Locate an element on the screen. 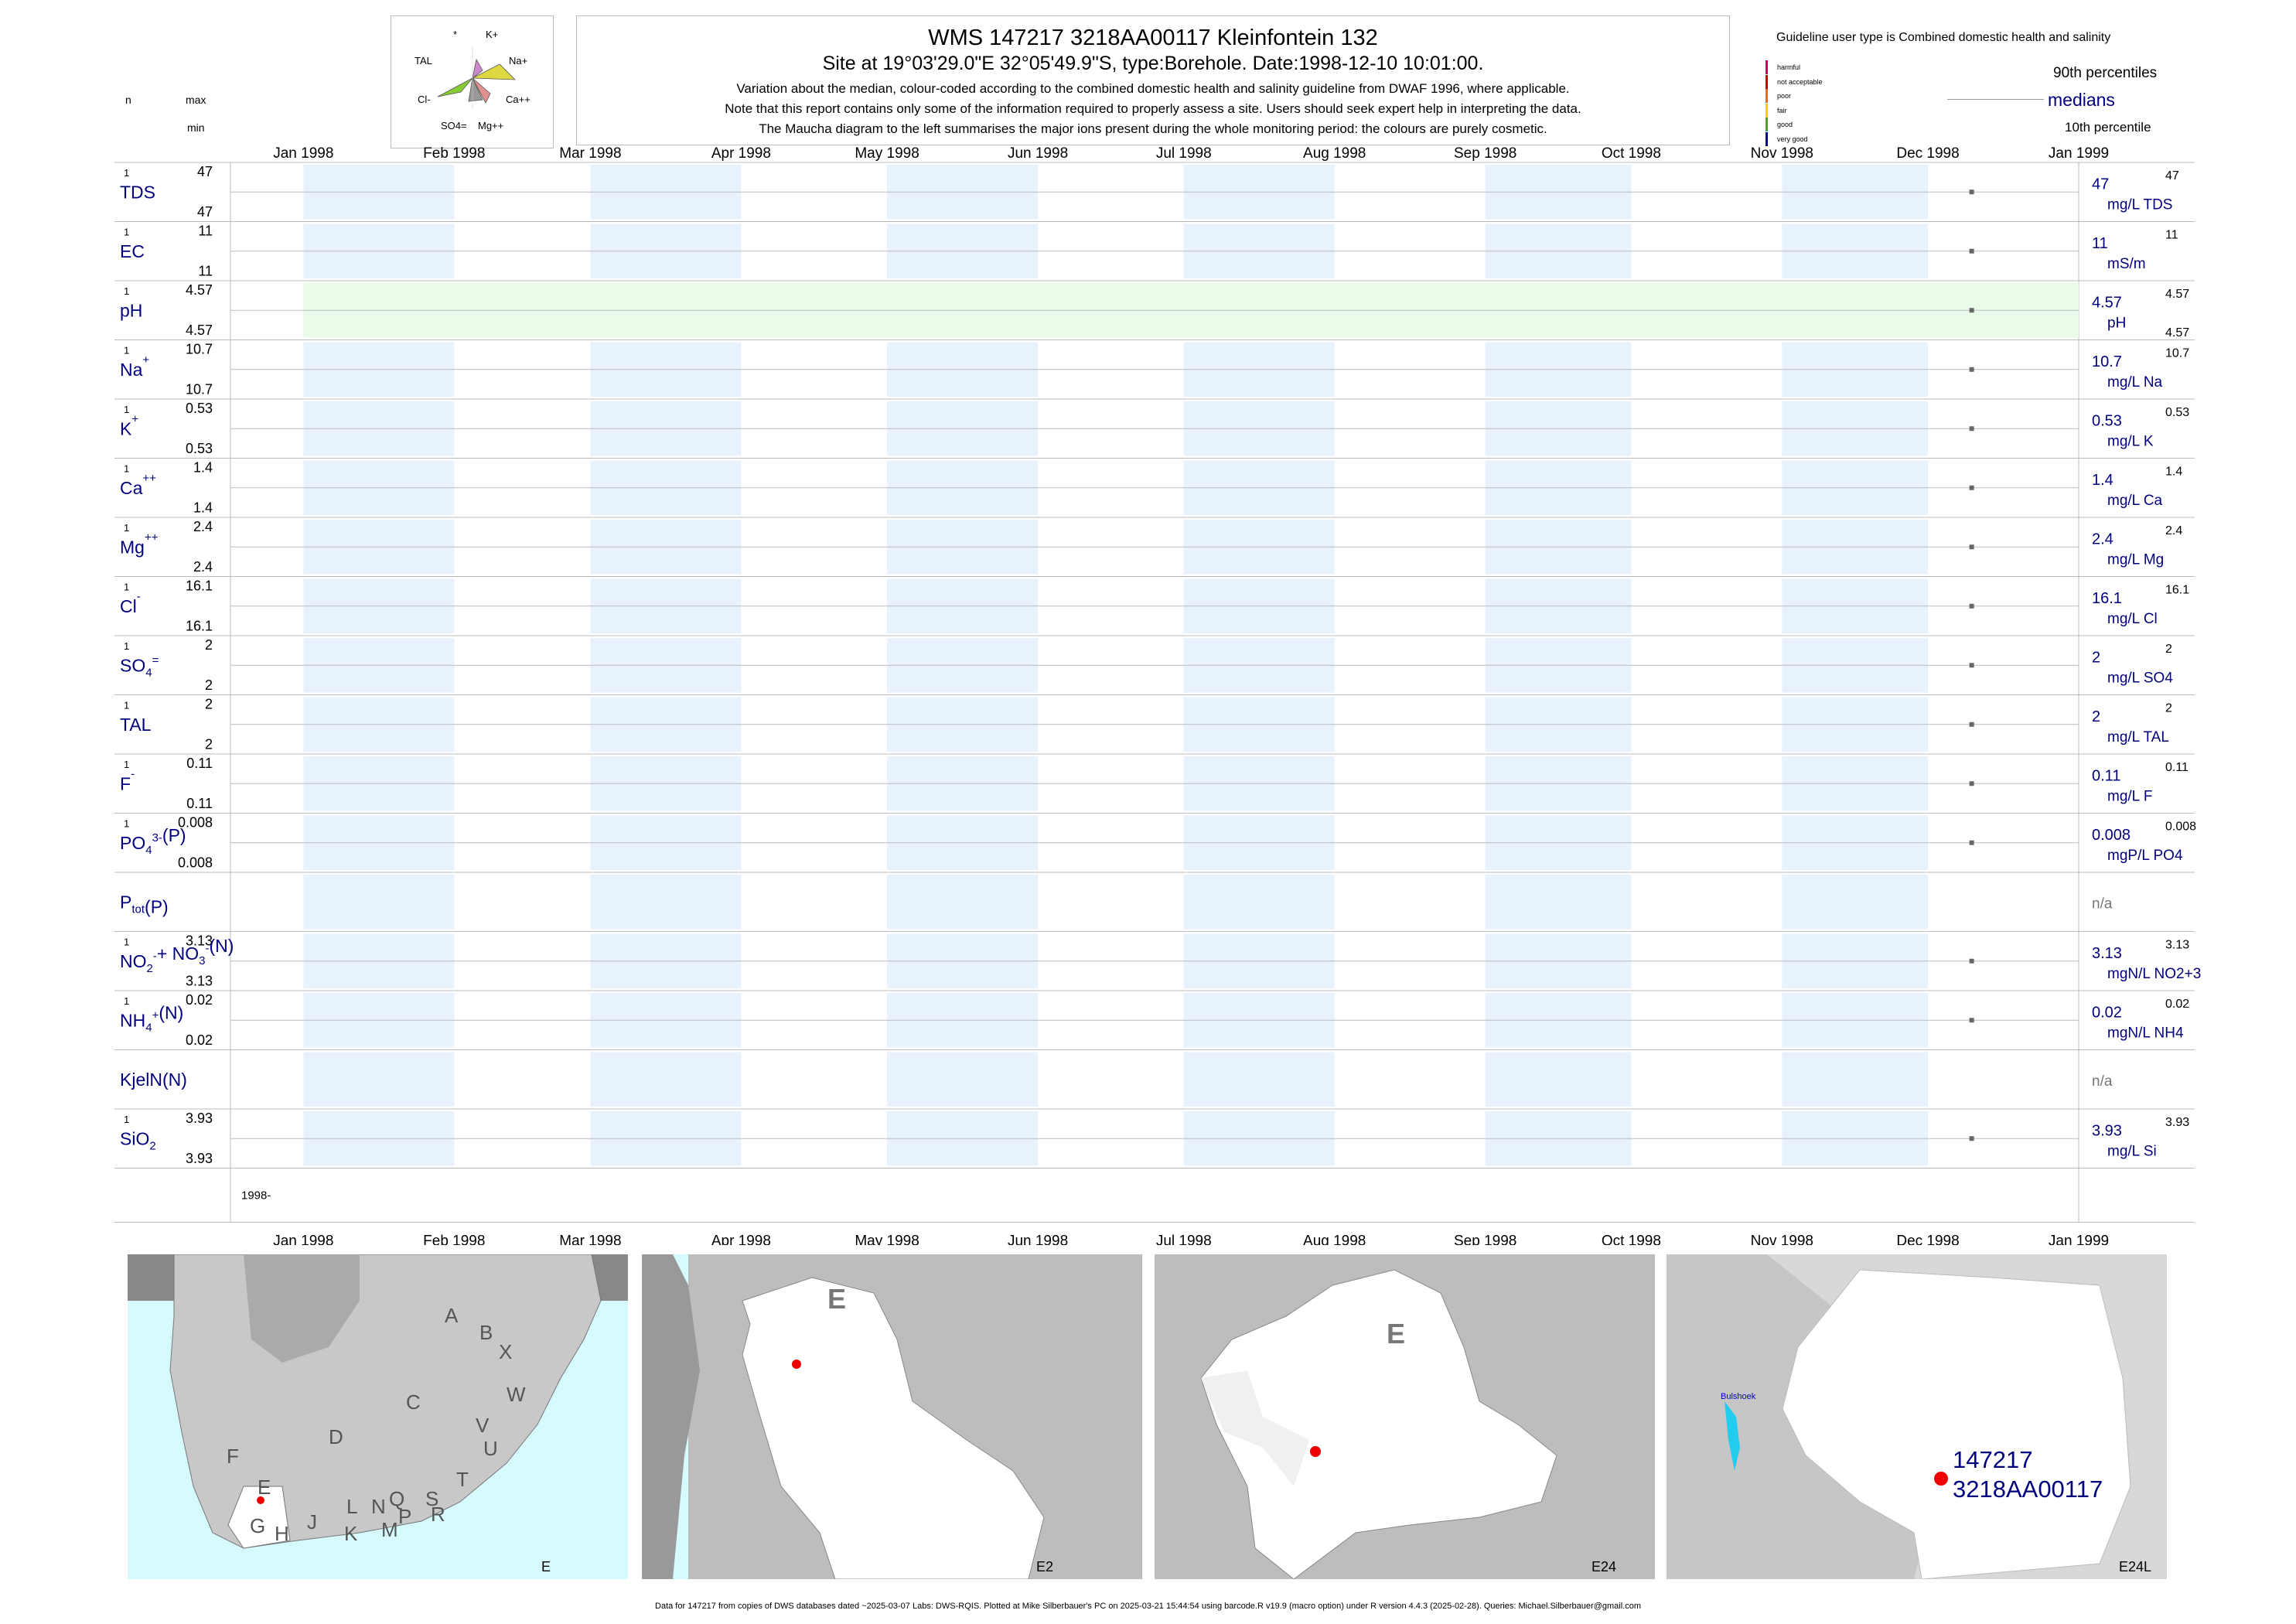 The height and width of the screenshot is (1624, 2296). panel-median-value: 0.53 is located at coordinates (2107, 420).